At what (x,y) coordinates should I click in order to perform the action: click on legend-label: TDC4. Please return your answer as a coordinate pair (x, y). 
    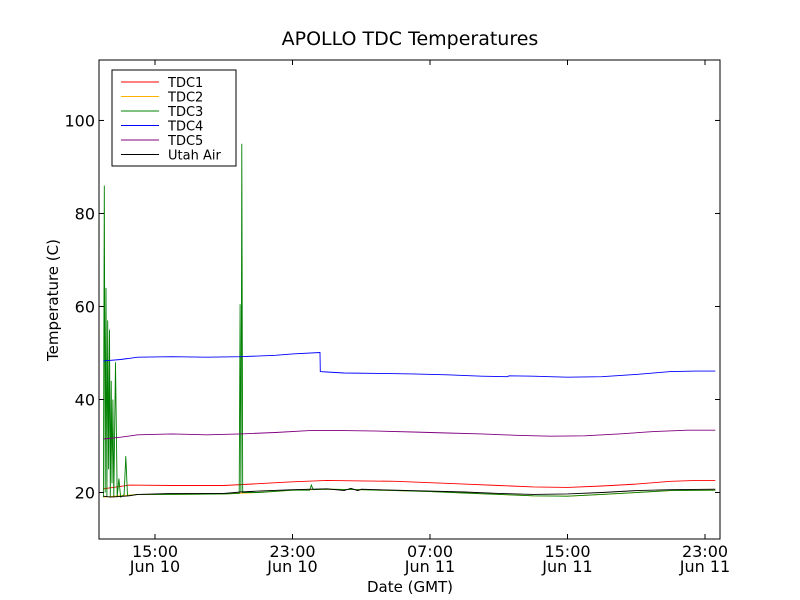
    Looking at the image, I should click on (185, 127).